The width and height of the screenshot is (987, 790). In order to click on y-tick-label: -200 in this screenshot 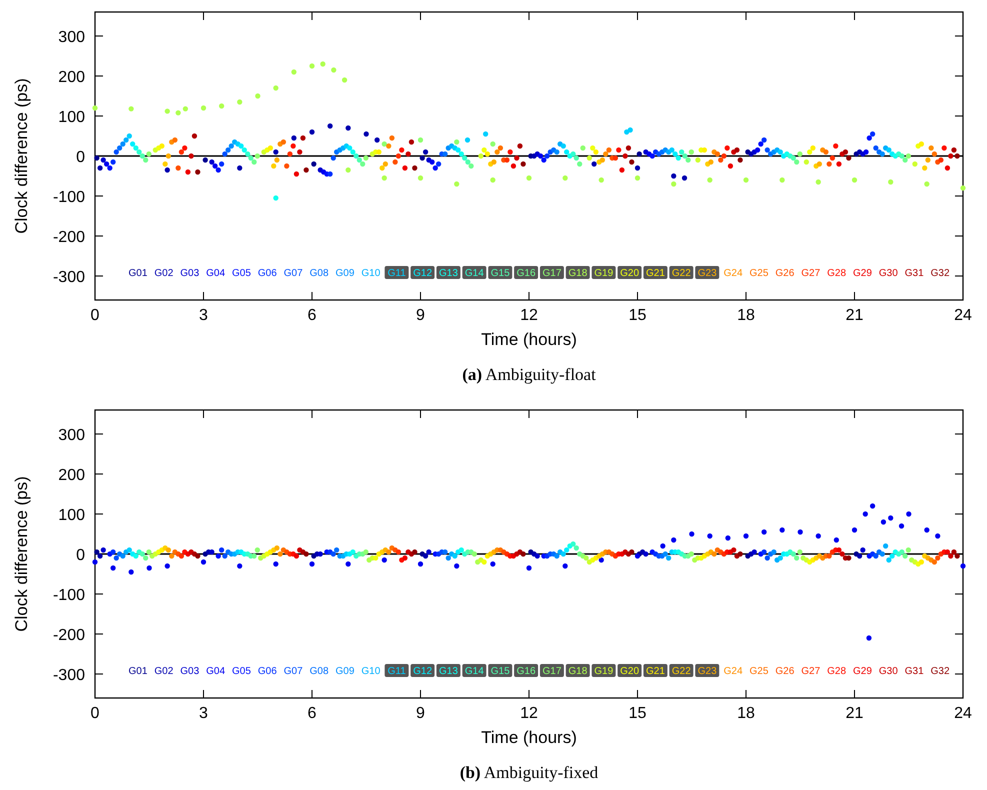, I will do `click(69, 635)`.